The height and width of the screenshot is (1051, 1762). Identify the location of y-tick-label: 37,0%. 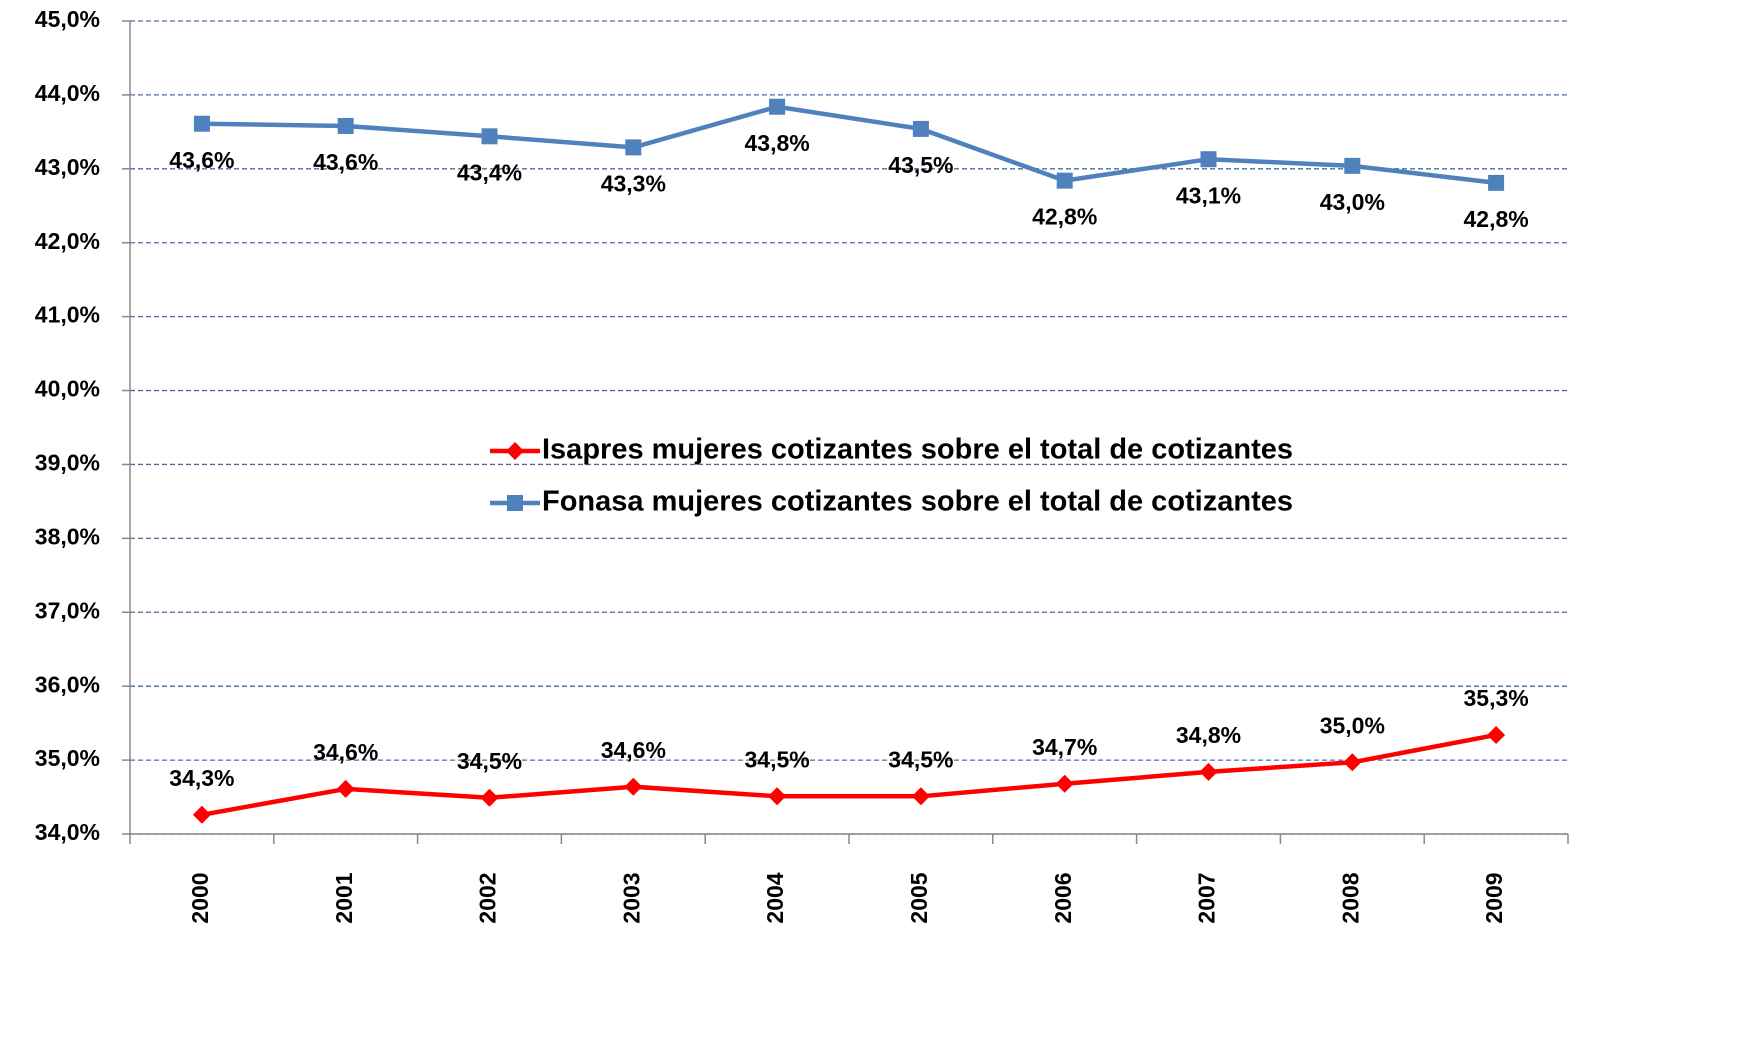
(67, 610).